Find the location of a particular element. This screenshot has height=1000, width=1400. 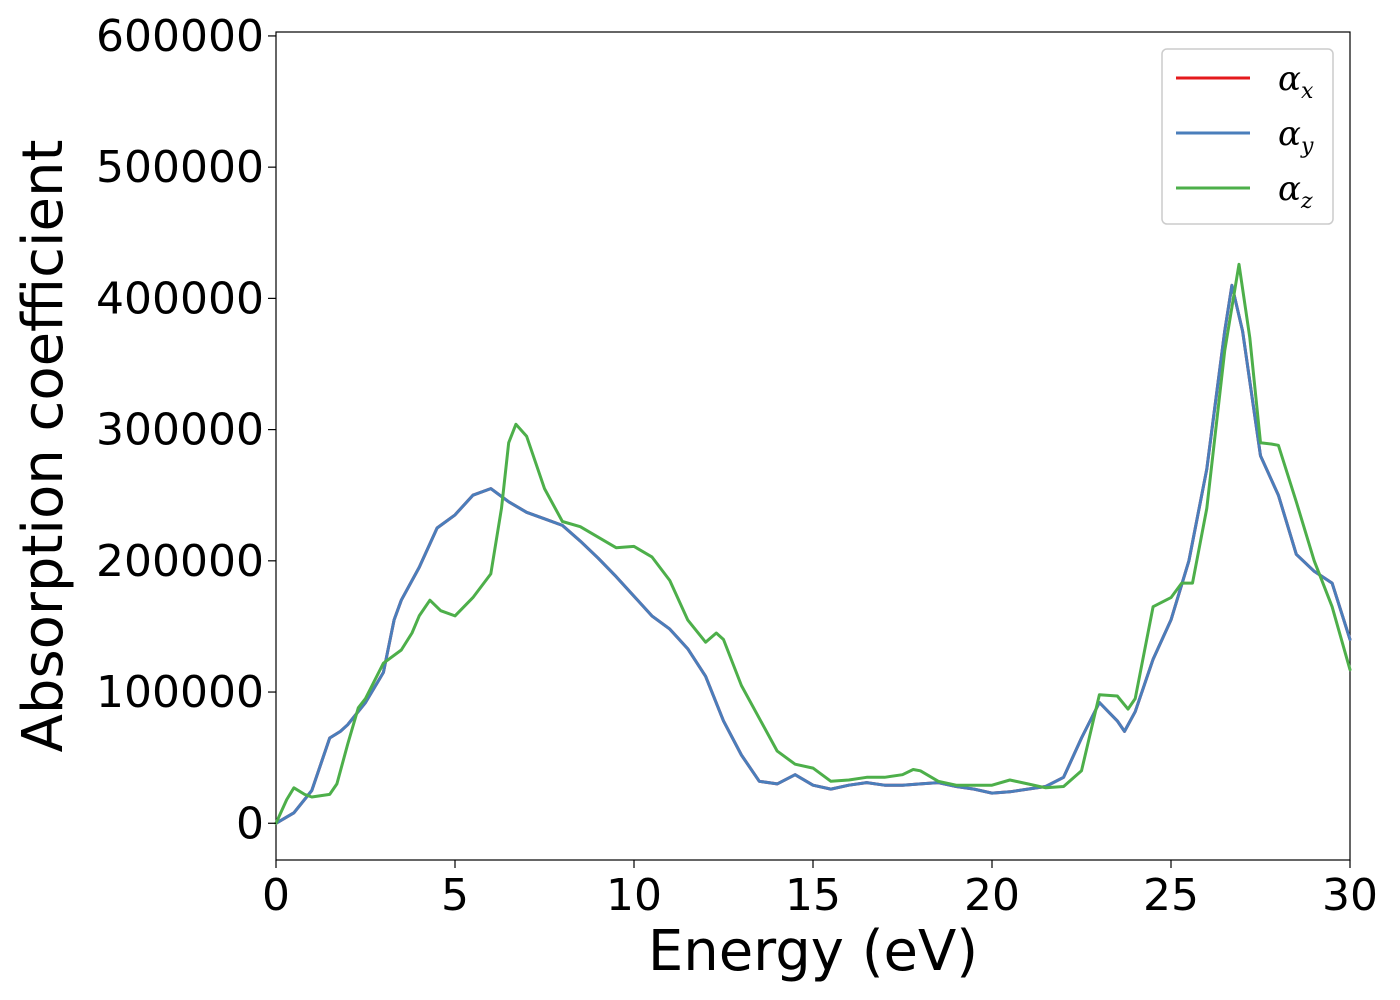

x-ticks: 0 5 10 15 20 25 30 is located at coordinates (820, 890).